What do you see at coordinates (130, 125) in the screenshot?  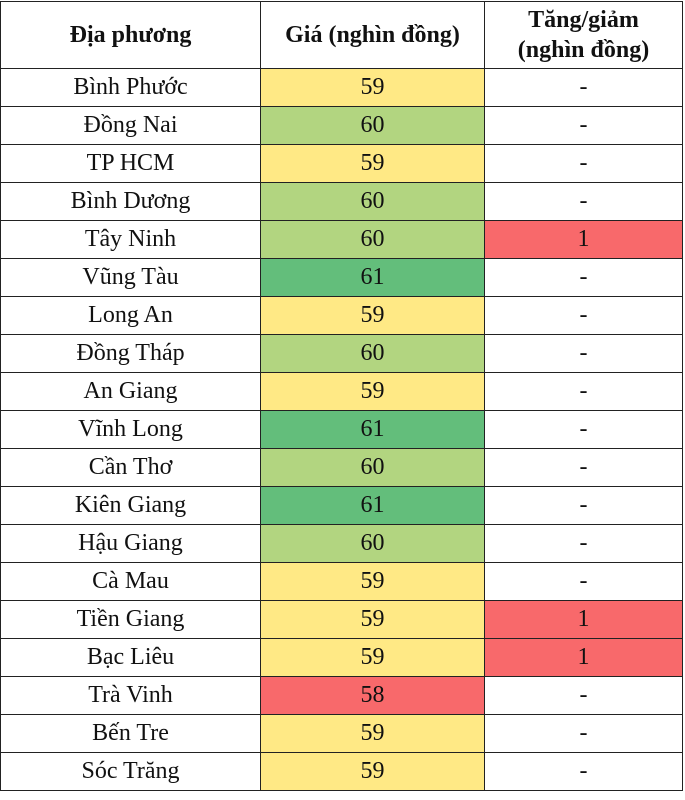 I see `region-cell: Đồng Nai` at bounding box center [130, 125].